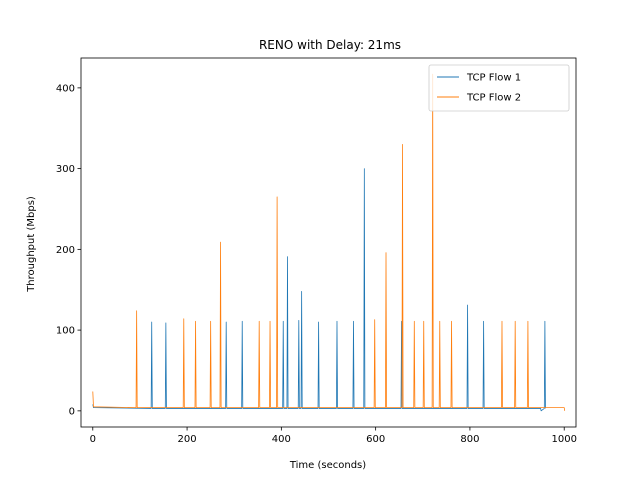  I want to click on x-tick-label: 800, so click(469, 439).